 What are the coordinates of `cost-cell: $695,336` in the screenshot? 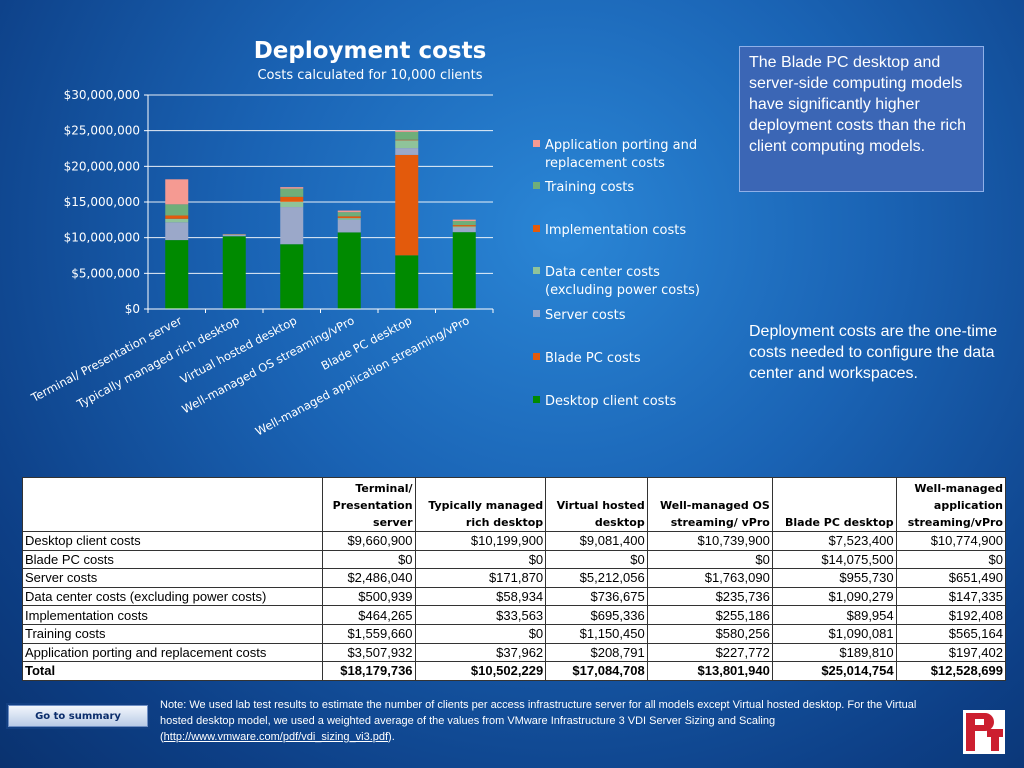 It's located at (596, 615).